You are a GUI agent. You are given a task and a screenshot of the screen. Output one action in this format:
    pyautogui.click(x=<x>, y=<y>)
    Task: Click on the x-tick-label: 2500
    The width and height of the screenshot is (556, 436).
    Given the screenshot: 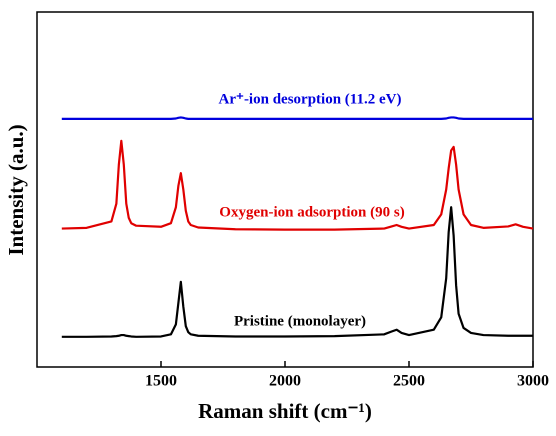 What is the action you would take?
    pyautogui.click(x=409, y=381)
    